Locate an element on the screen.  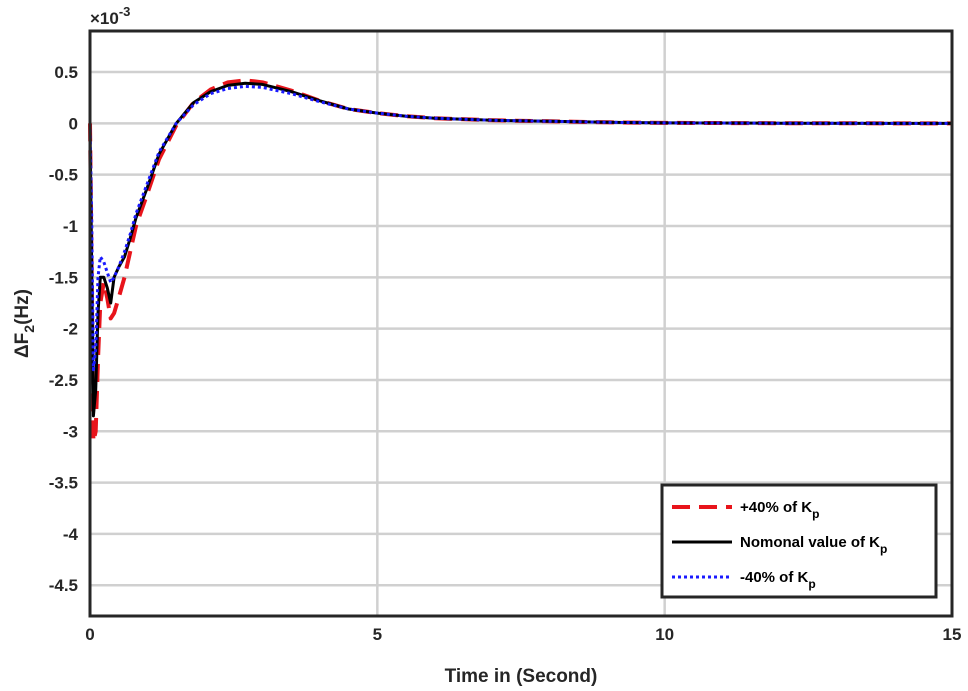
y-axis-label: ΔF2(Hz) is located at coordinates (24, 323).